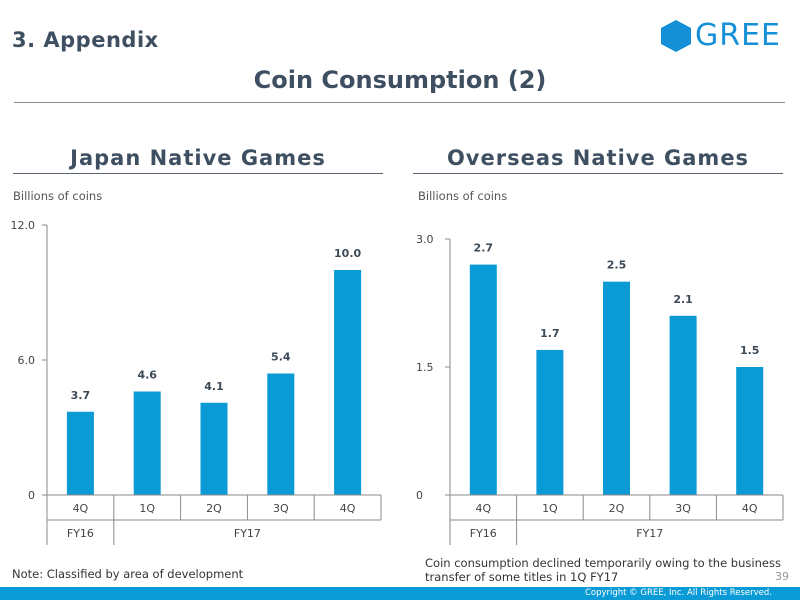  What do you see at coordinates (617, 265) in the screenshot?
I see `bar-value-label: 2.5` at bounding box center [617, 265].